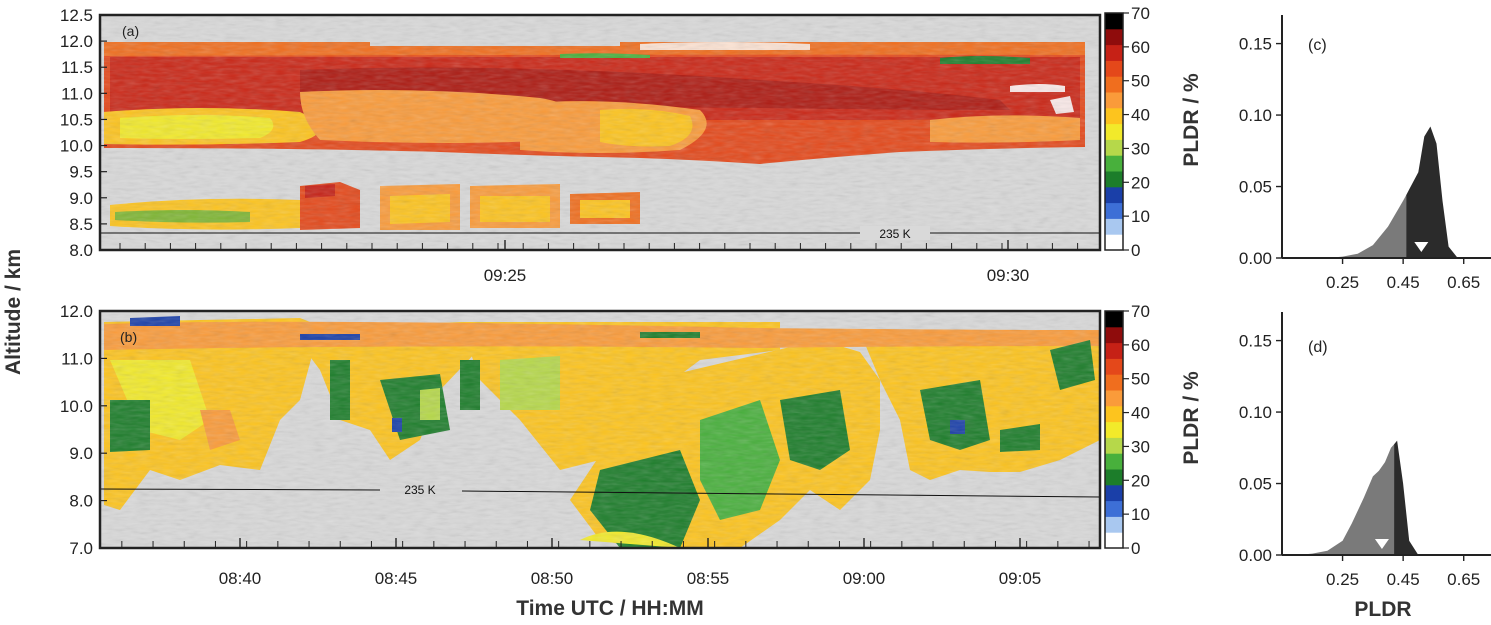  What do you see at coordinates (1191, 418) in the screenshot?
I see `colorbar-b-label: PLDR / %` at bounding box center [1191, 418].